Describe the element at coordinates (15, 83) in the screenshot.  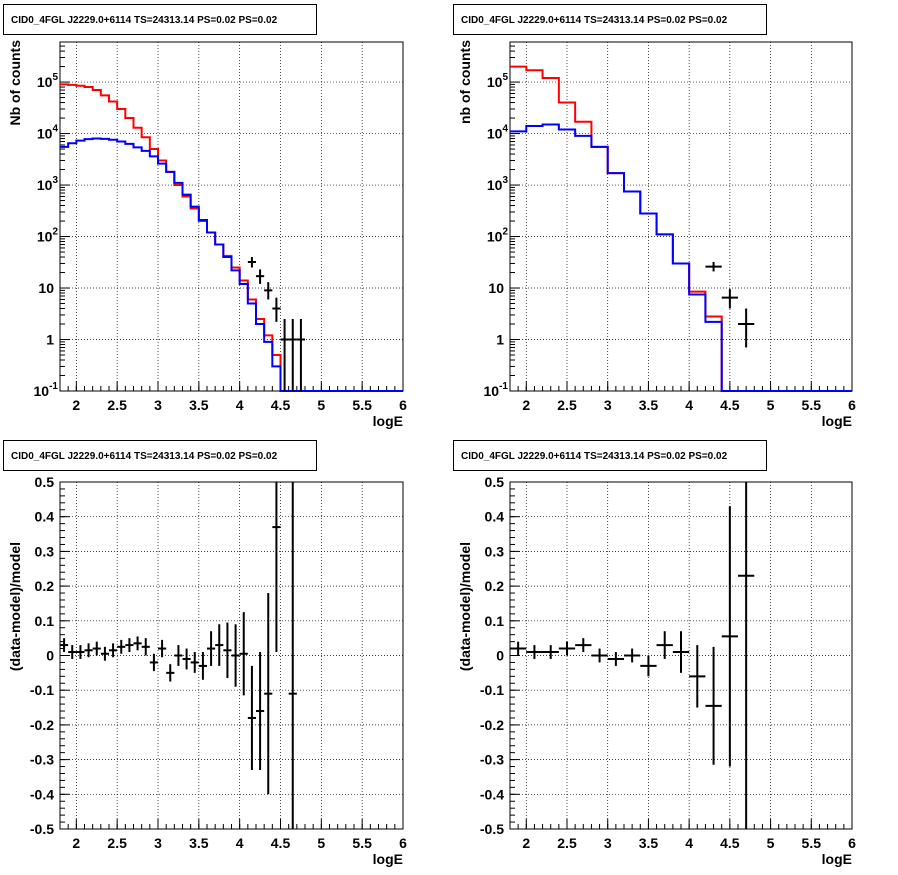
I see `y-axis-label: Nb of counts` at that location.